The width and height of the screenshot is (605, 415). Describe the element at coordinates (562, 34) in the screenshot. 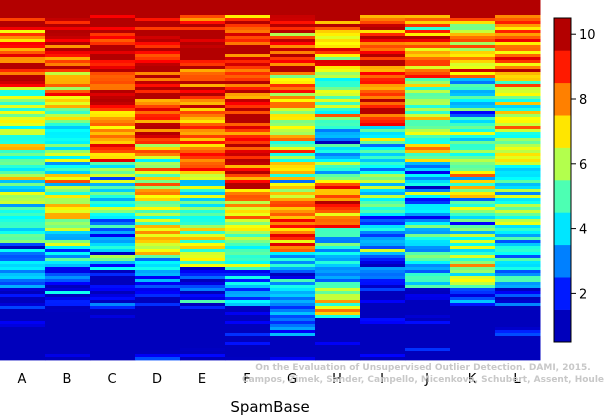

I see `colorbar-level` at that location.